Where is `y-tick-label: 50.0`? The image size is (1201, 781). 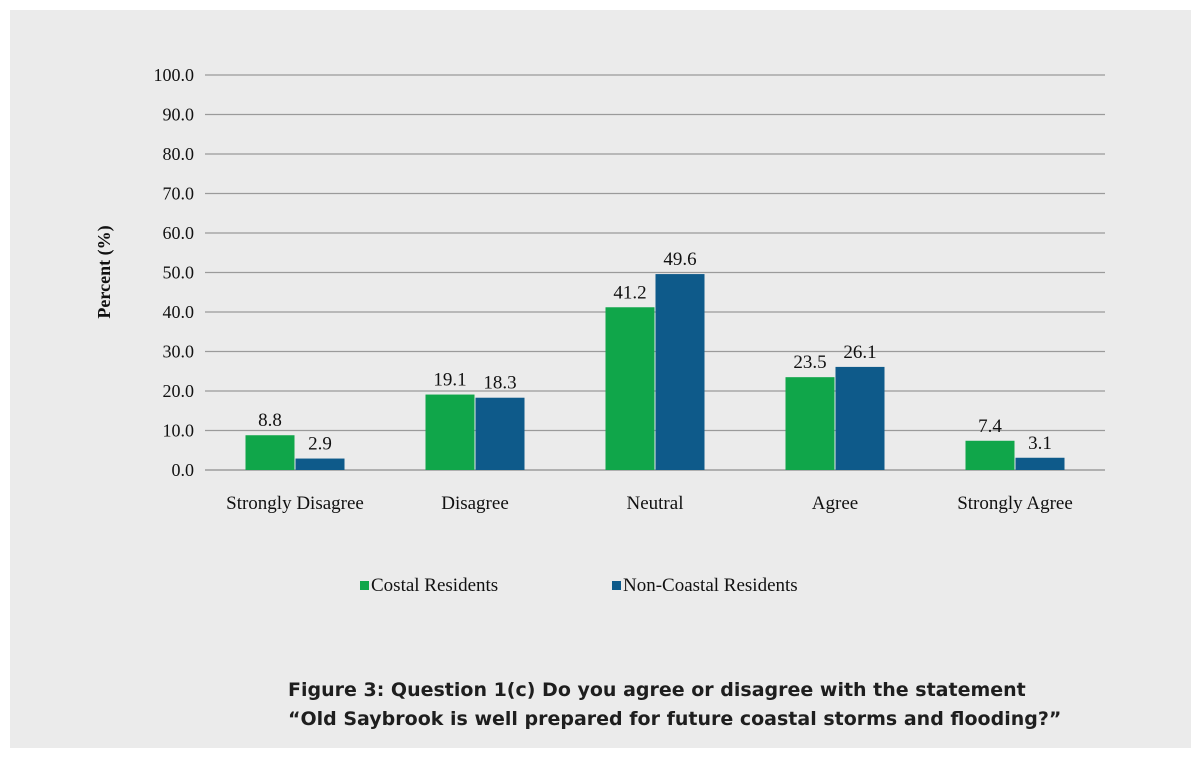 y-tick-label: 50.0 is located at coordinates (179, 273).